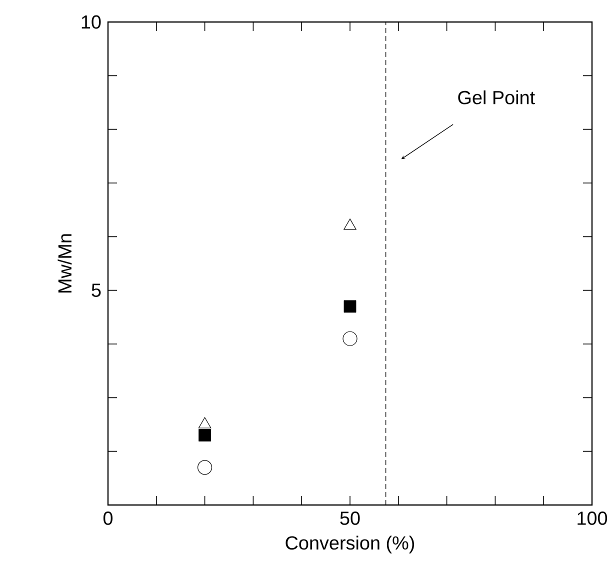  I want to click on y-tick-label: 10, so click(91, 22).